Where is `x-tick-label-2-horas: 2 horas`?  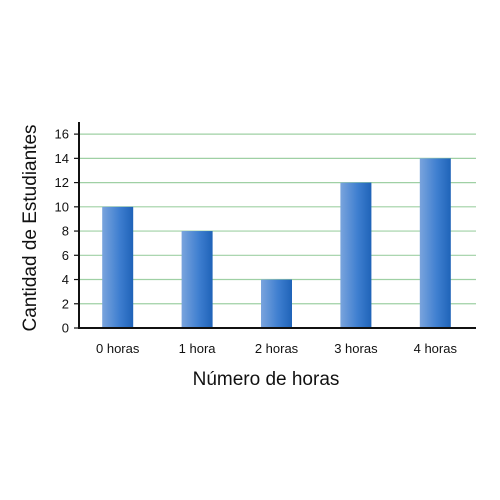 x-tick-label-2-horas: 2 horas is located at coordinates (277, 348).